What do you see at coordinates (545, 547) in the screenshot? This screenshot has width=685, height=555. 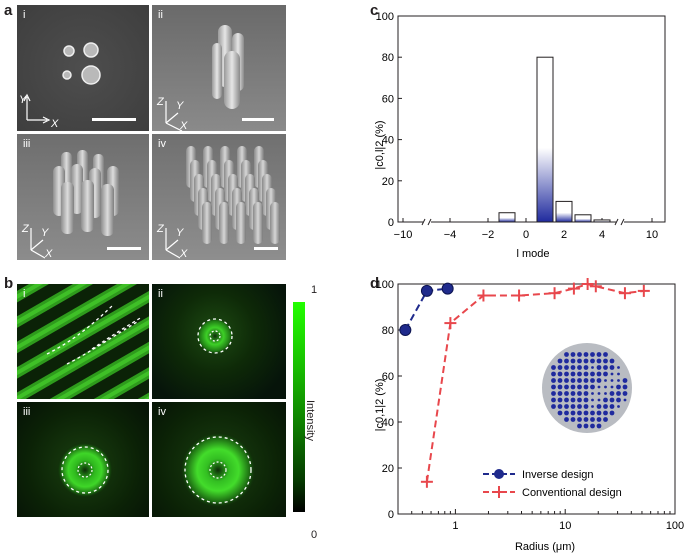 I see `x-axis-label: Radius (μm)` at bounding box center [545, 547].